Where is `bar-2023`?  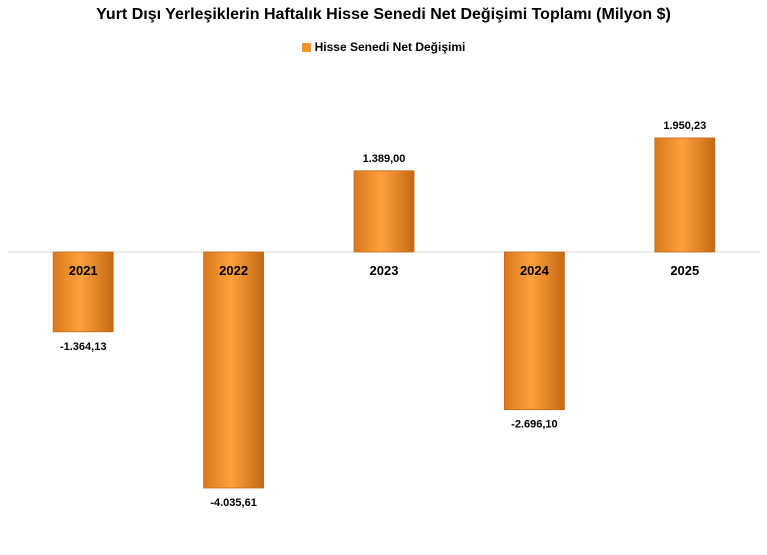
bar-2023 is located at coordinates (384, 211).